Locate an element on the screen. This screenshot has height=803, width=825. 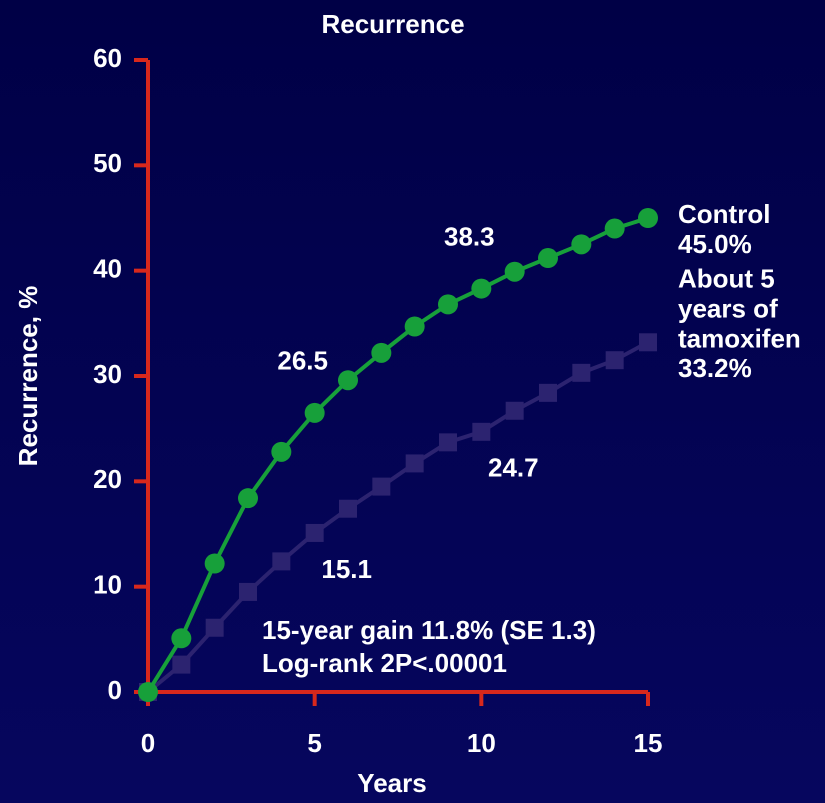
x-tick-label: 0 is located at coordinates (148, 743).